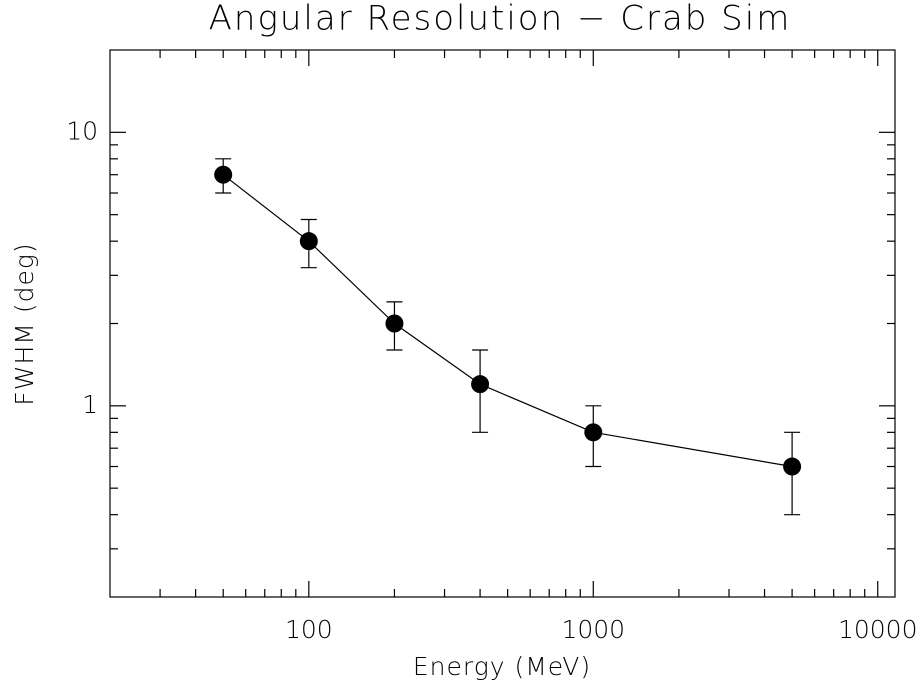  I want to click on y-tick-label: 1, so click(90, 404).